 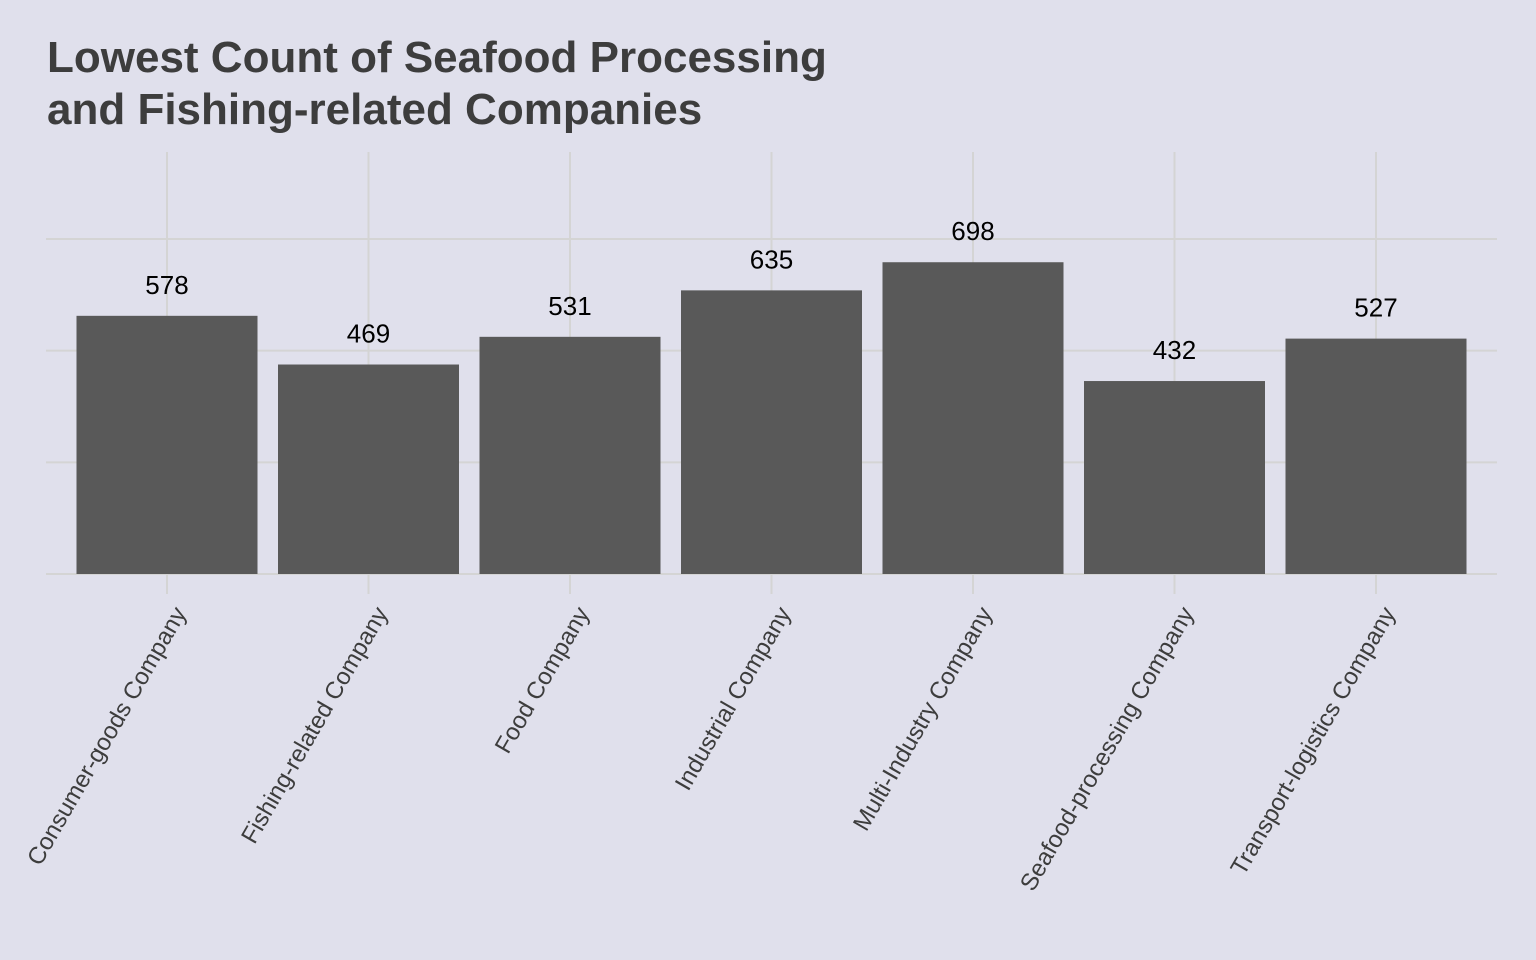 What do you see at coordinates (972, 231) in the screenshot?
I see `bar-value-label-4: 698` at bounding box center [972, 231].